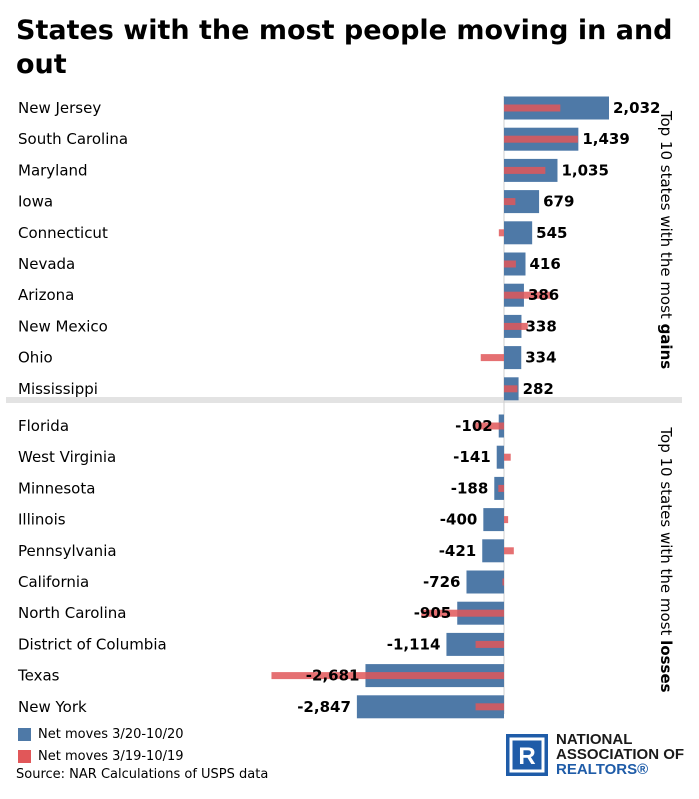  What do you see at coordinates (63, 233) in the screenshot?
I see `state-label-4: Connecticut` at bounding box center [63, 233].